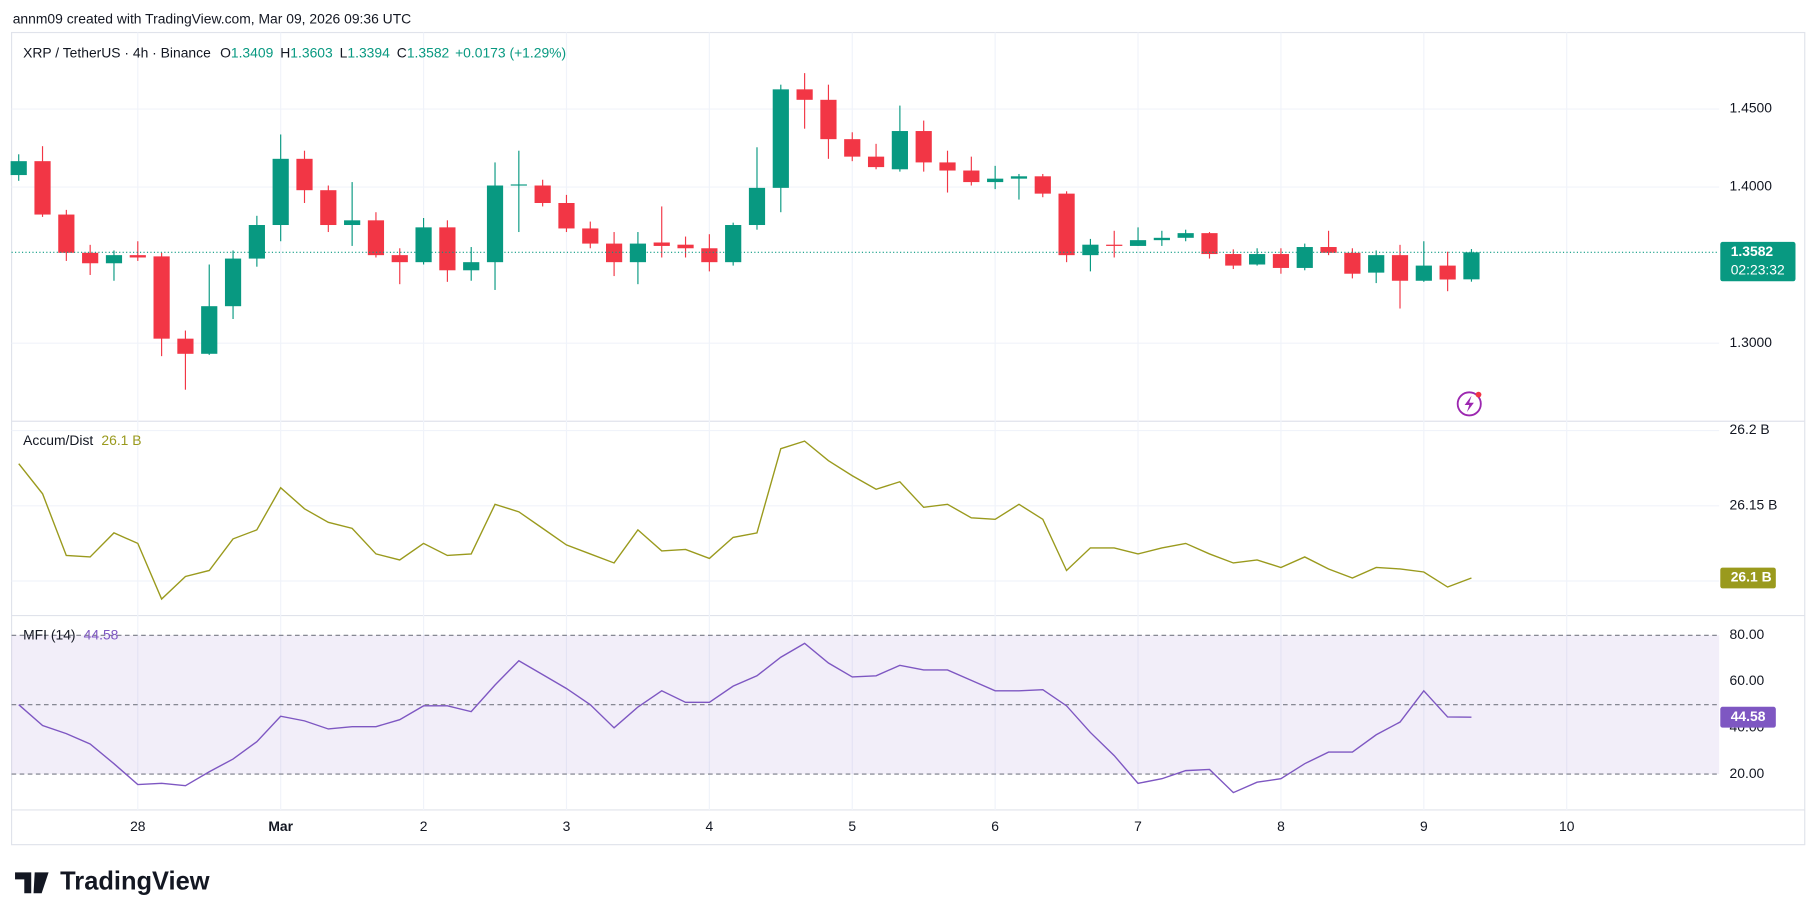  I want to click on last-value: 26.1 B, so click(1751, 577).